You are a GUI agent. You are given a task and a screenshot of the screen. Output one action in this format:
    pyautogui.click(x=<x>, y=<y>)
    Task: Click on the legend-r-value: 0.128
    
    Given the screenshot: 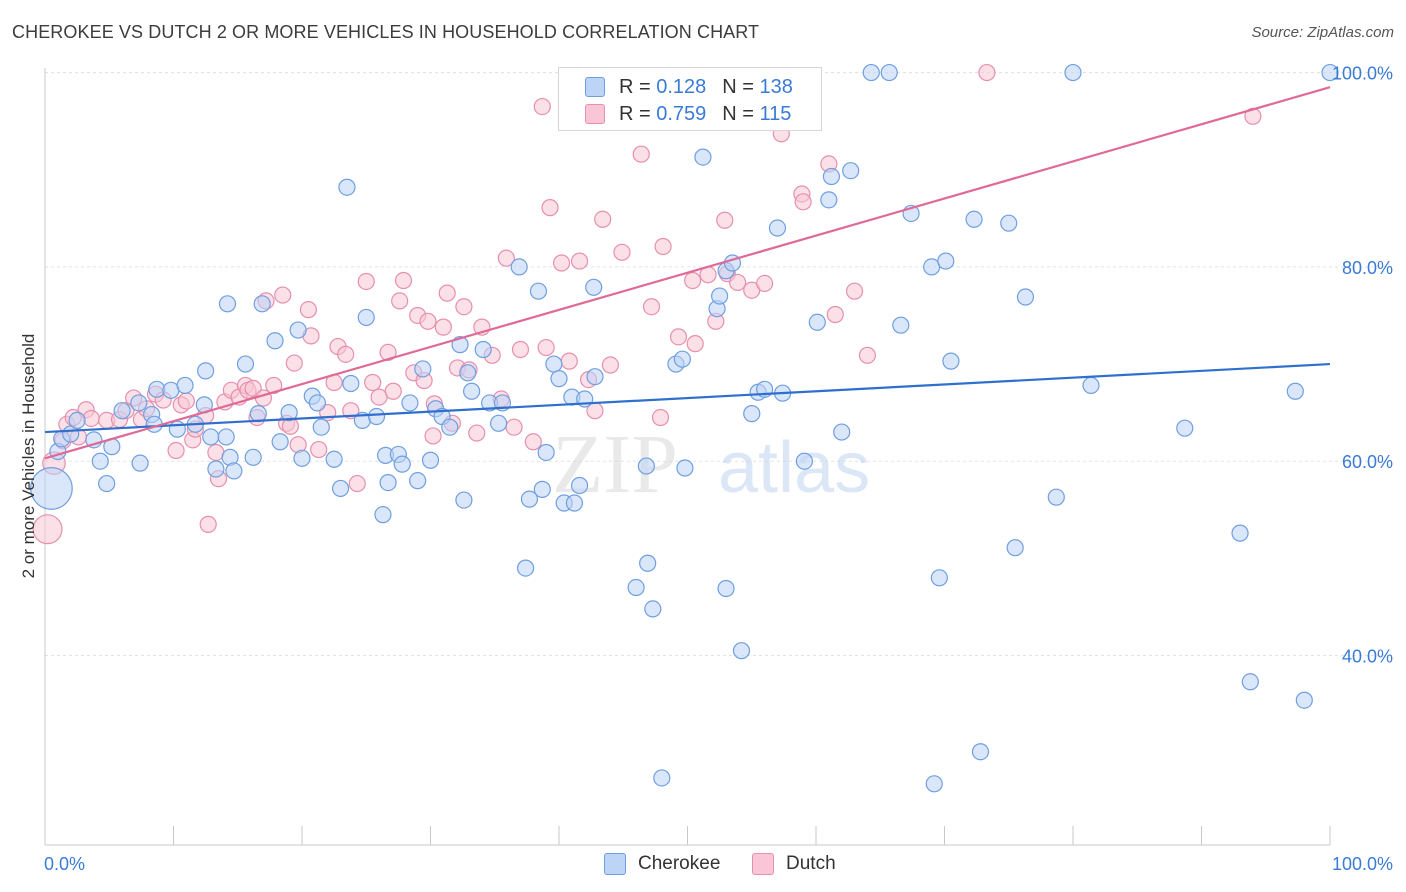 What is the action you would take?
    pyautogui.click(x=681, y=86)
    